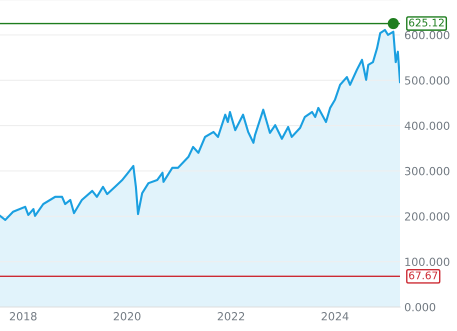 The width and height of the screenshot is (457, 331). What do you see at coordinates (427, 35) in the screenshot?
I see `y-tick-label: 600.000` at bounding box center [427, 35].